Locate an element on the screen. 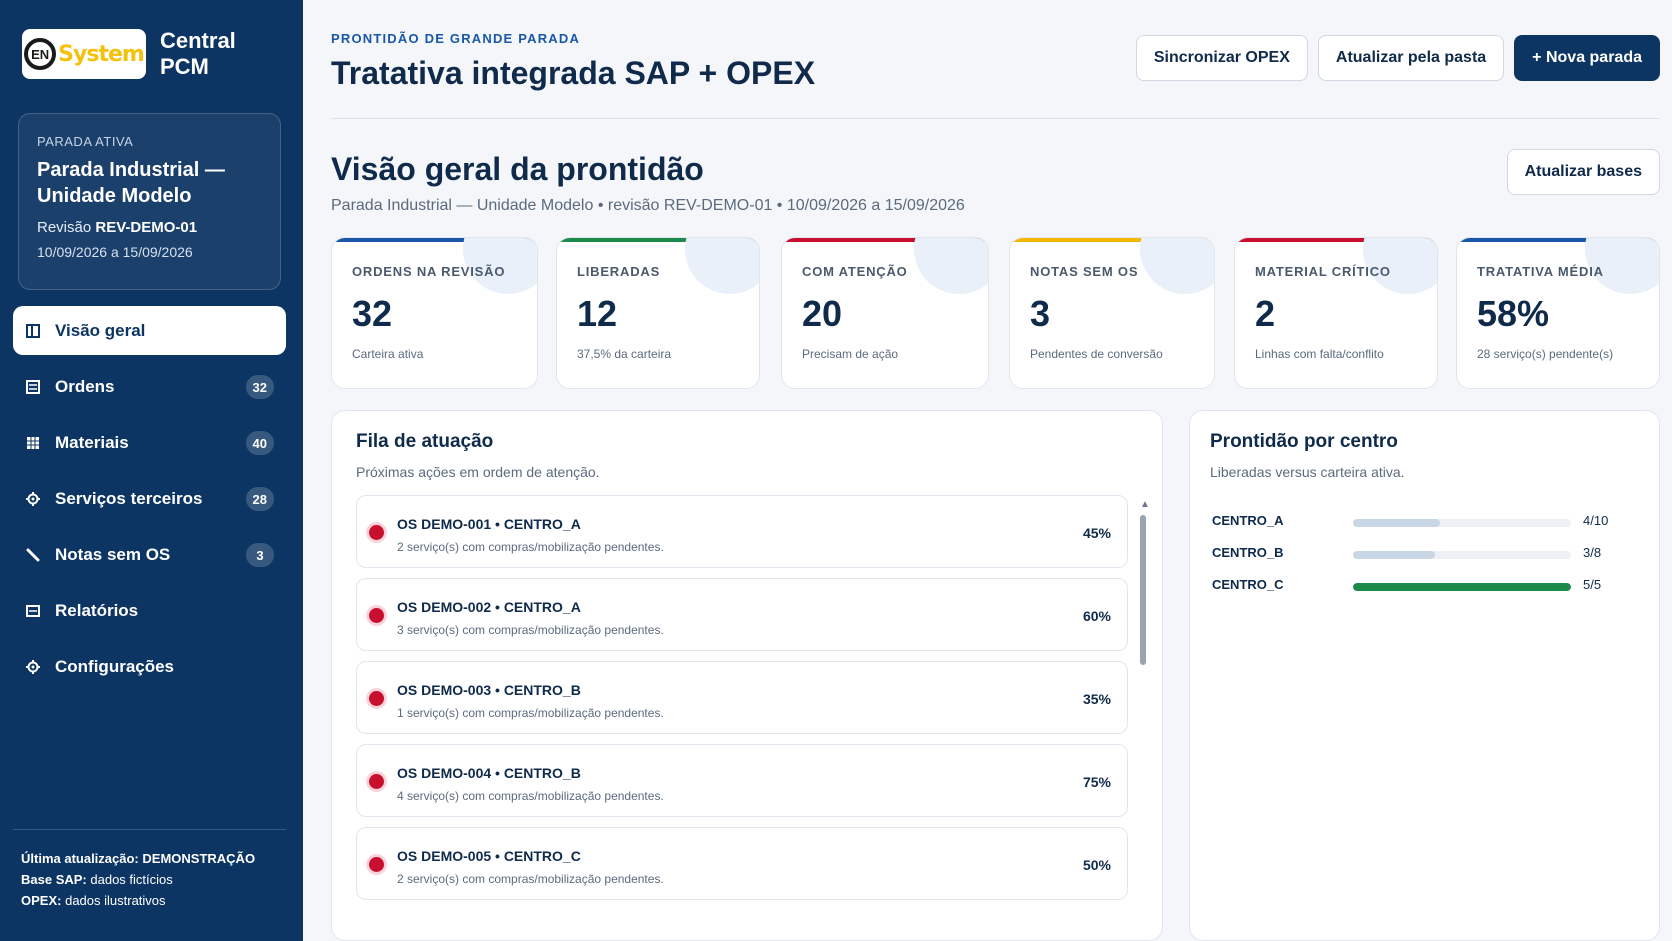 The image size is (1672, 941). last-update-value: DEMONSTRAÇÃO is located at coordinates (199, 858).